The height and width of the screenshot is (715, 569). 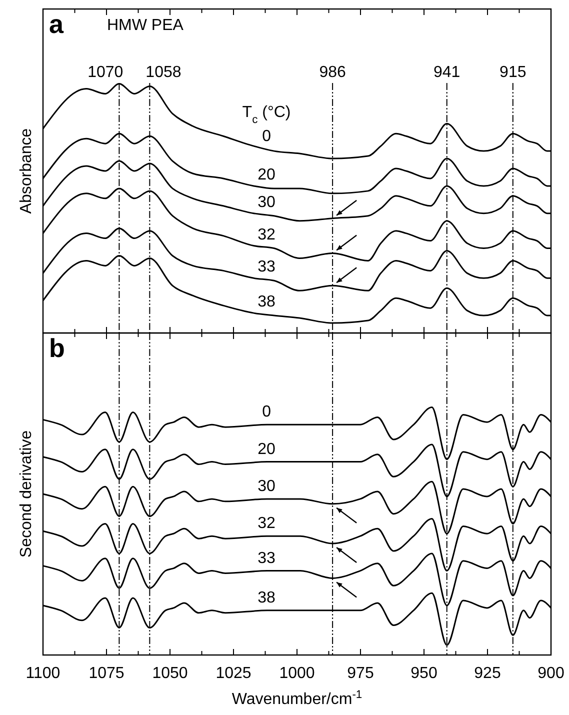 I want to click on ref-line-label: 1070, so click(x=106, y=72).